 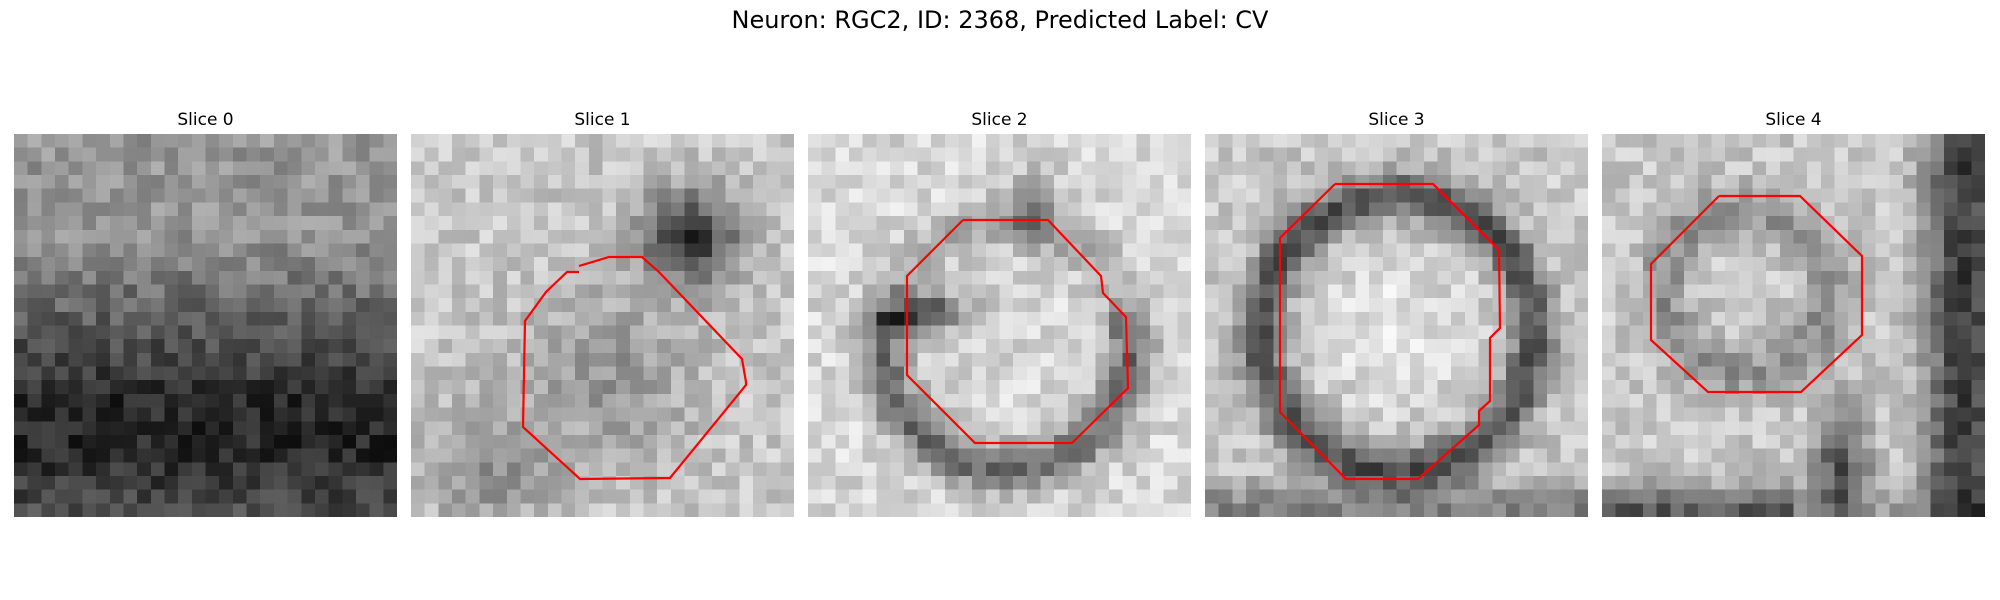 What do you see at coordinates (602, 120) in the screenshot?
I see `slice-1-title: Slice 1` at bounding box center [602, 120].